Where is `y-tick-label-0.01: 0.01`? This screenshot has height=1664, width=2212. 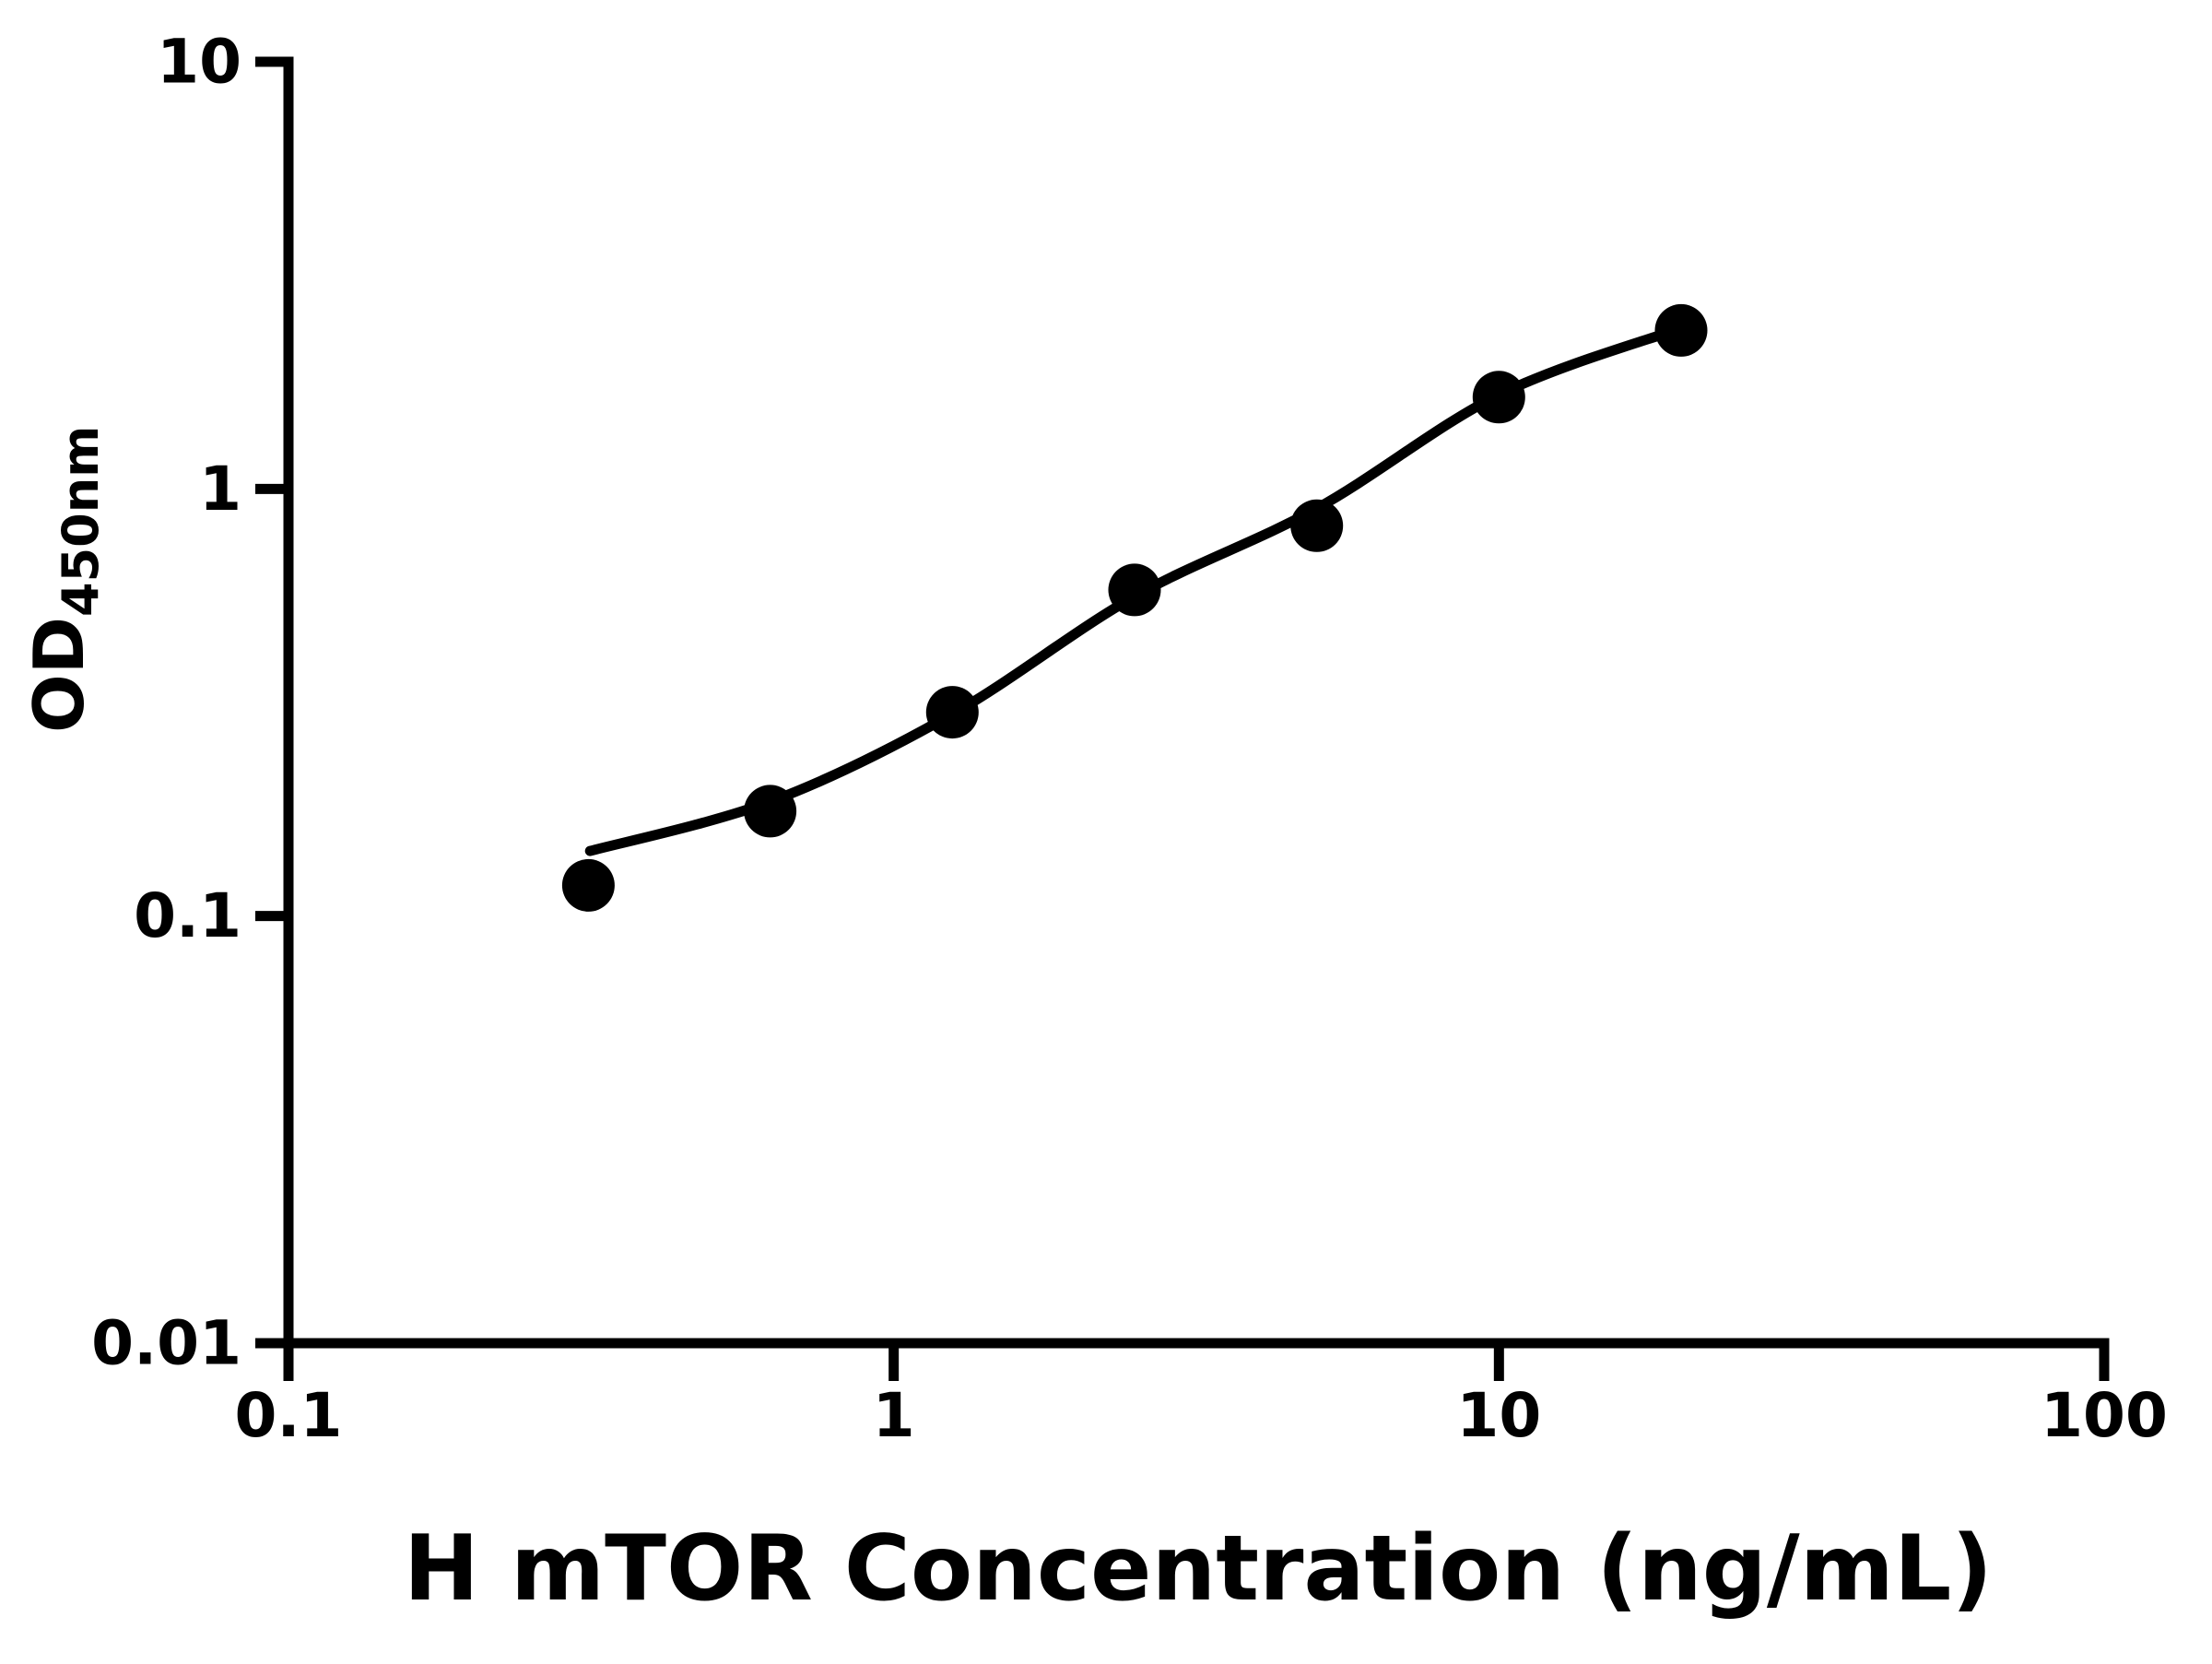
y-tick-label-0.01: 0.01 is located at coordinates (166, 1343).